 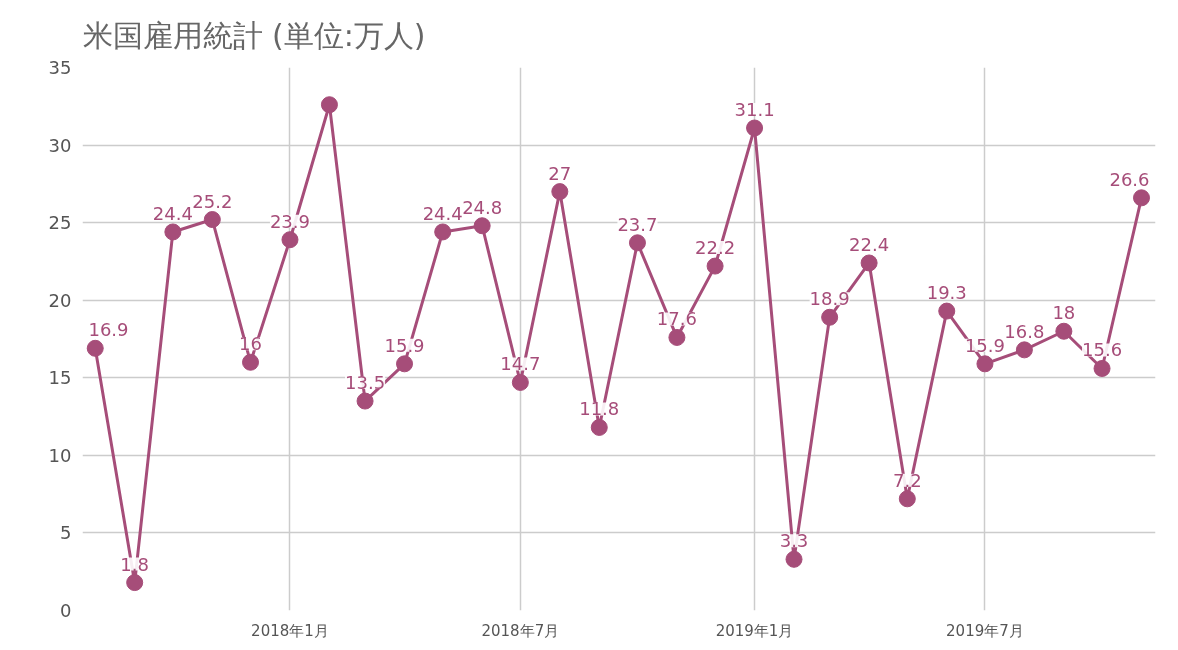 What do you see at coordinates (66, 610) in the screenshot?
I see `y-tick-label: 0` at bounding box center [66, 610].